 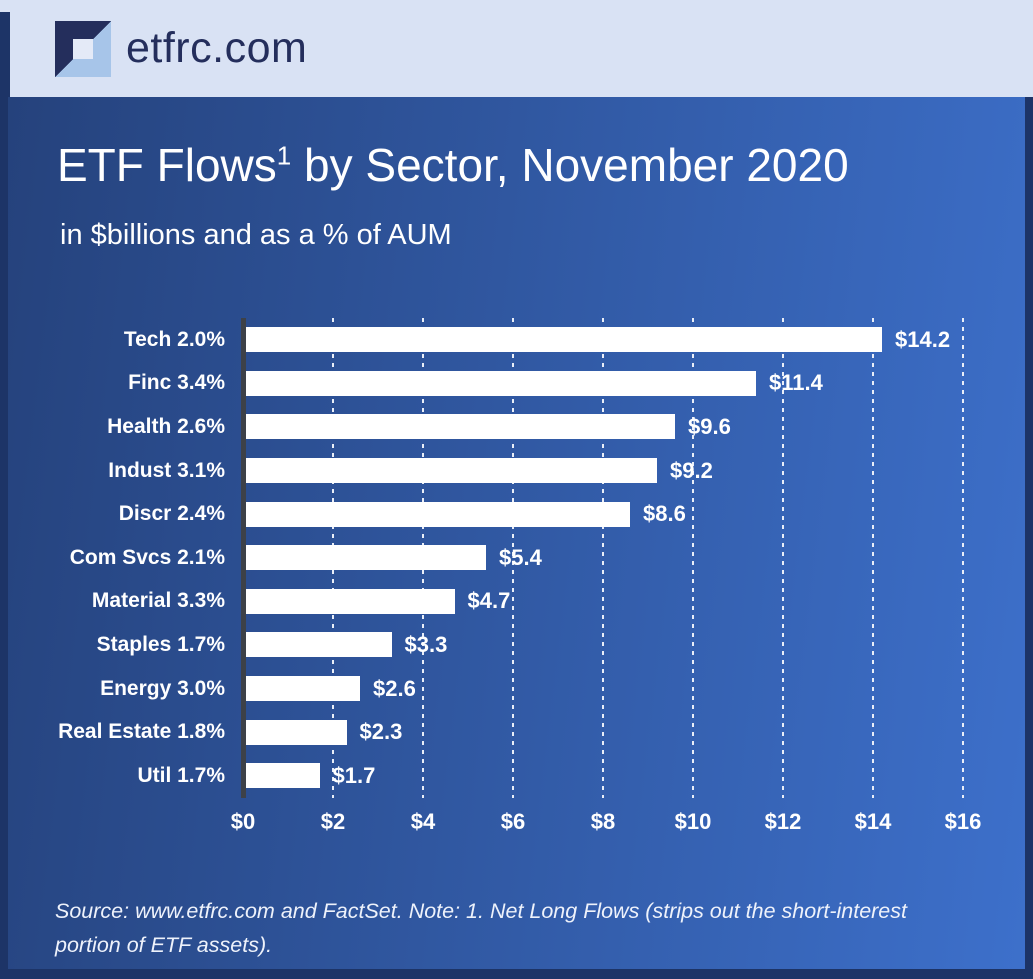 I want to click on value-label: $3.3, so click(x=426, y=644).